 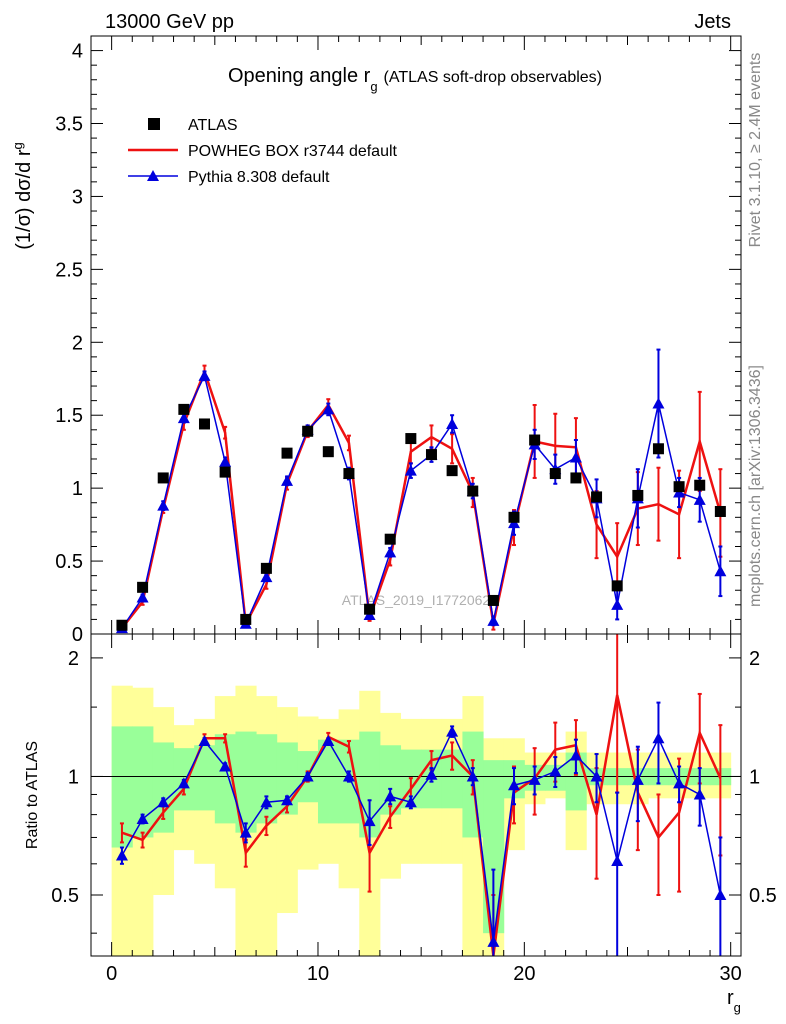 What do you see at coordinates (32, 795) in the screenshot?
I see `ratio-y-axis-label: Ratio to ATLAS` at bounding box center [32, 795].